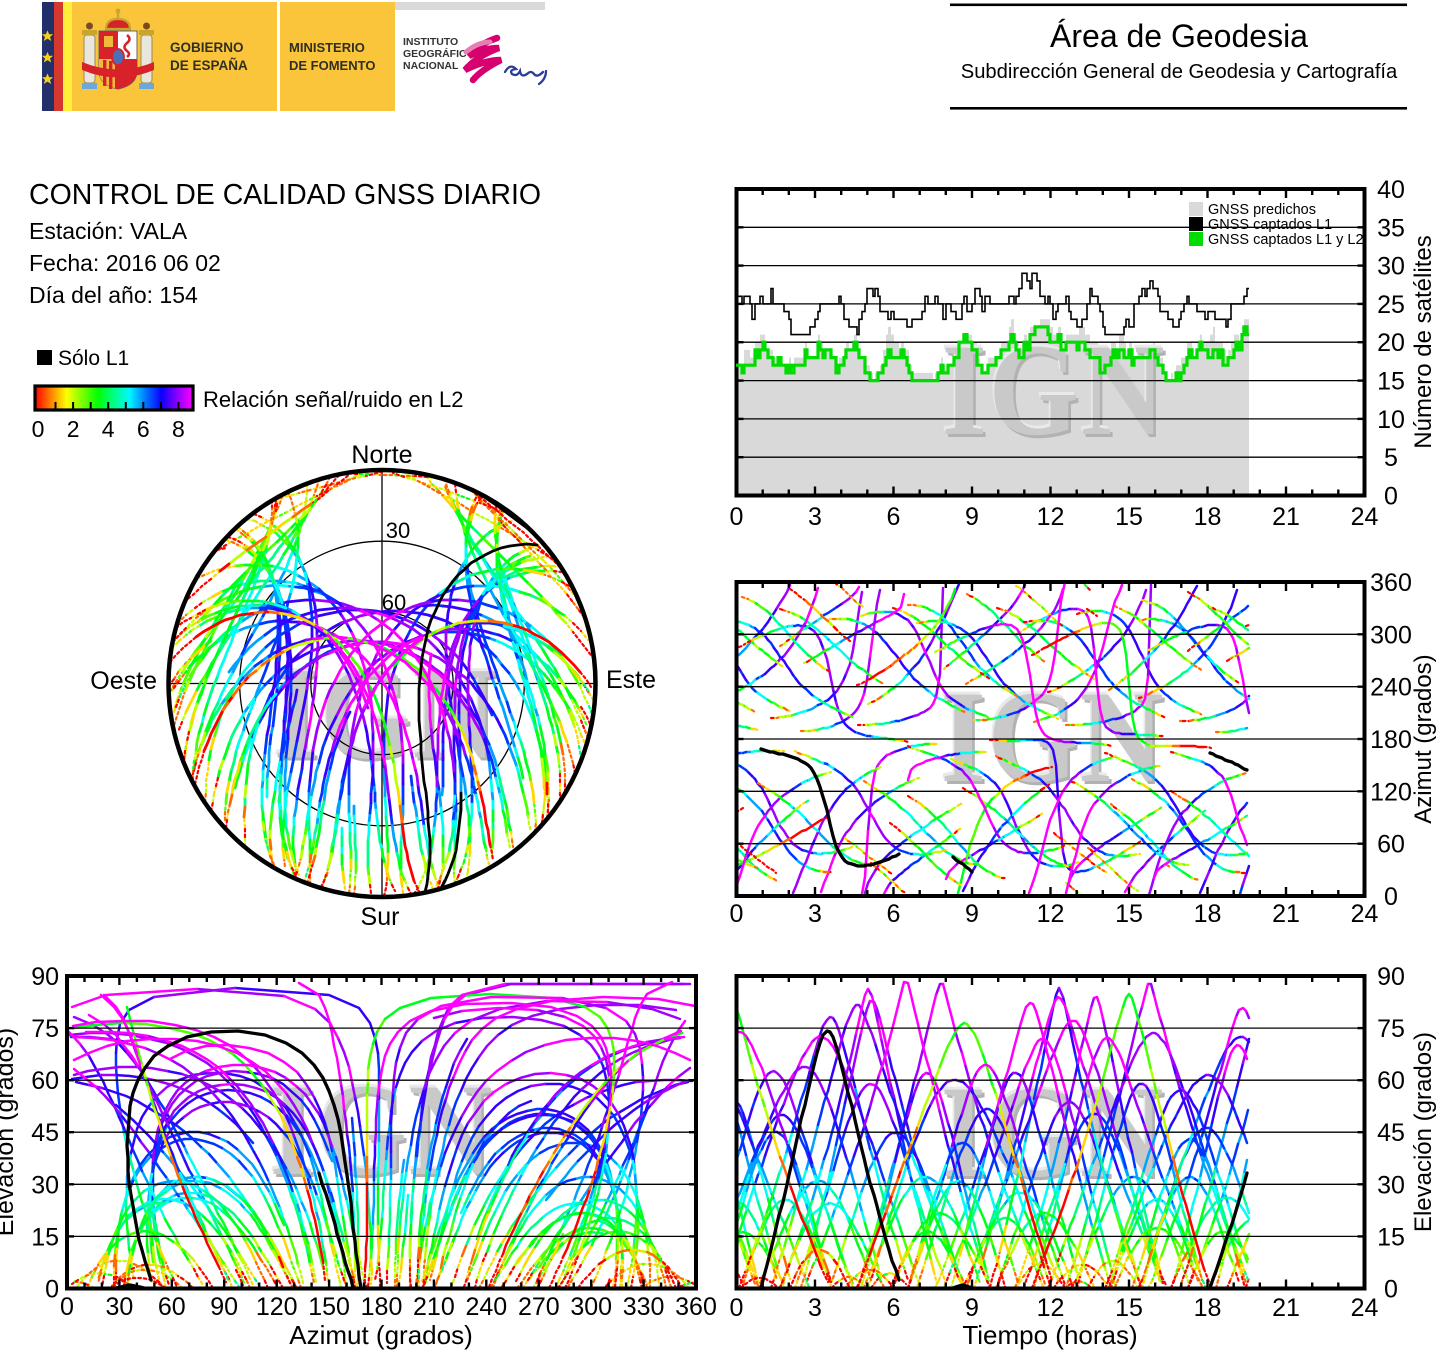  Describe the element at coordinates (1391, 190) in the screenshot. I see `svg-text: 40` at that location.